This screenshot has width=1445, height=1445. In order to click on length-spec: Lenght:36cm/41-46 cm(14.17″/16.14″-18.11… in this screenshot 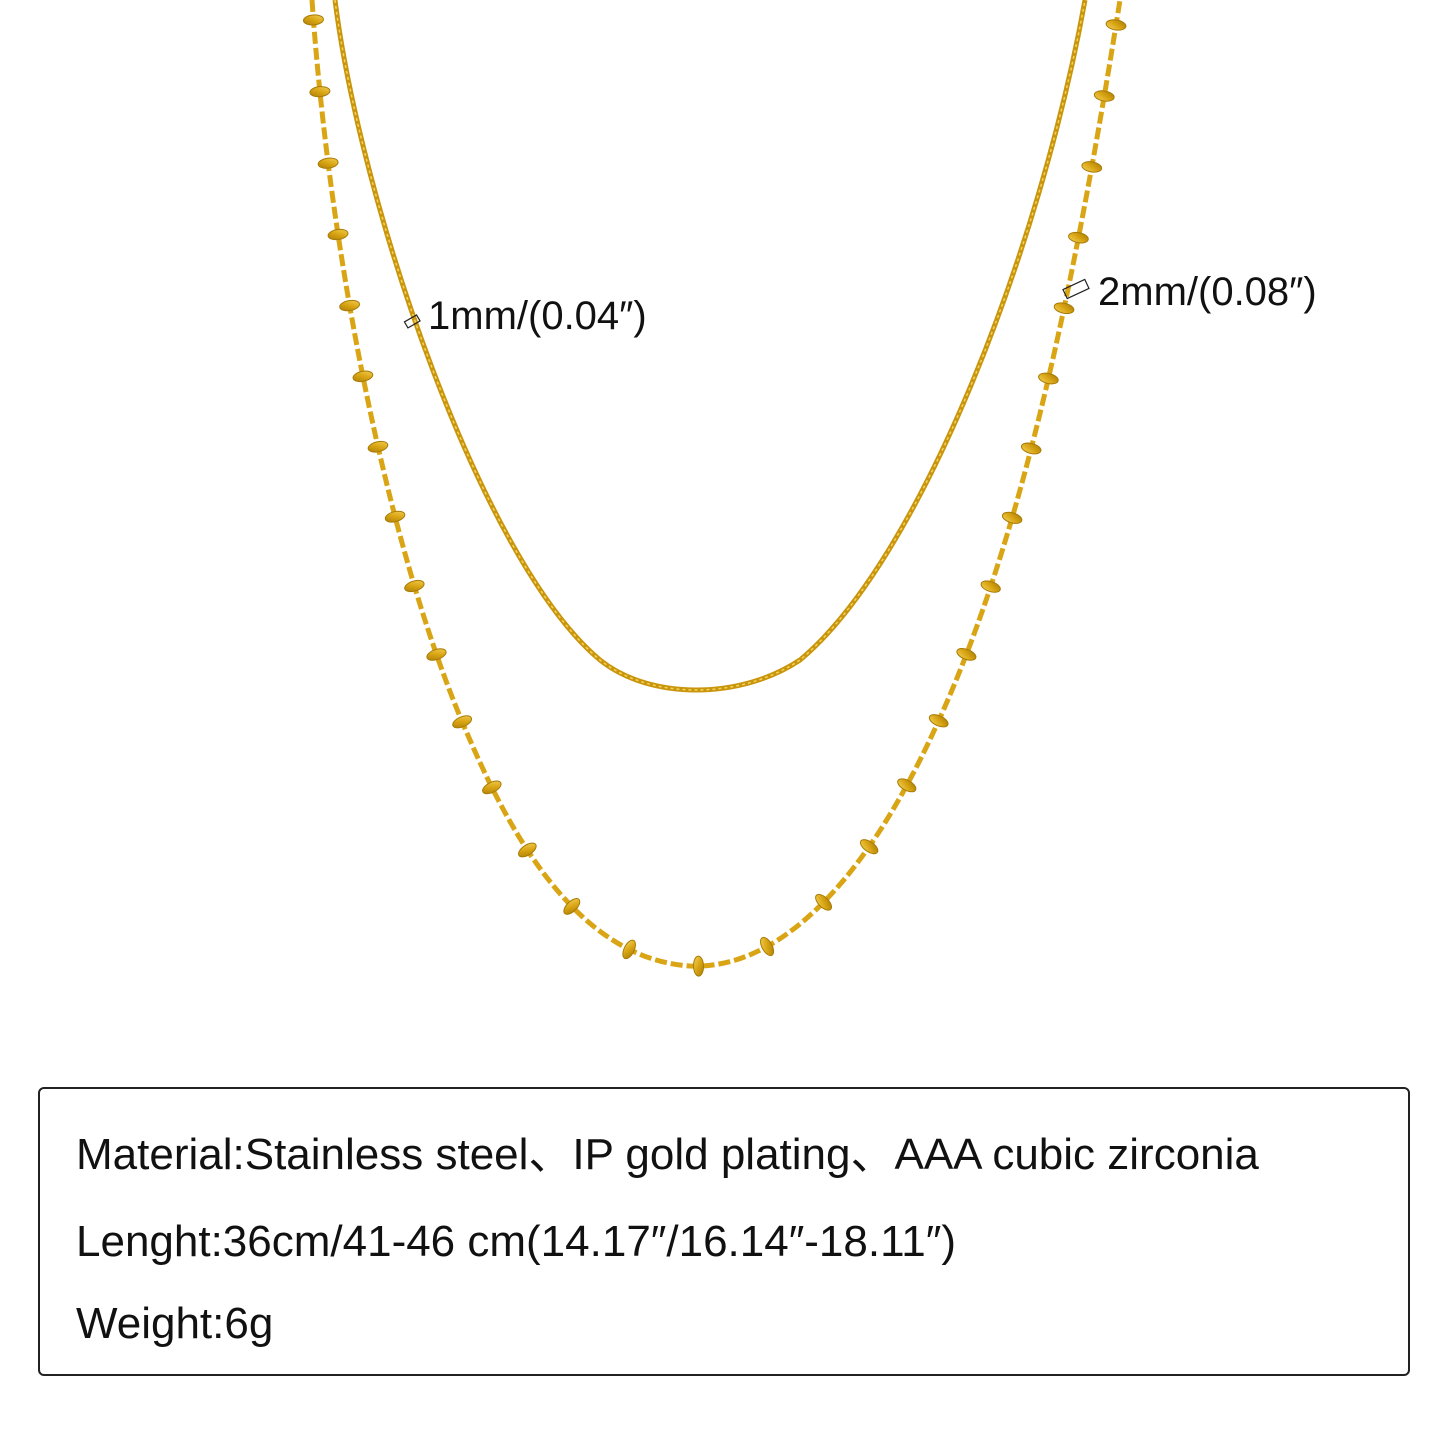, I will do `click(516, 1241)`.